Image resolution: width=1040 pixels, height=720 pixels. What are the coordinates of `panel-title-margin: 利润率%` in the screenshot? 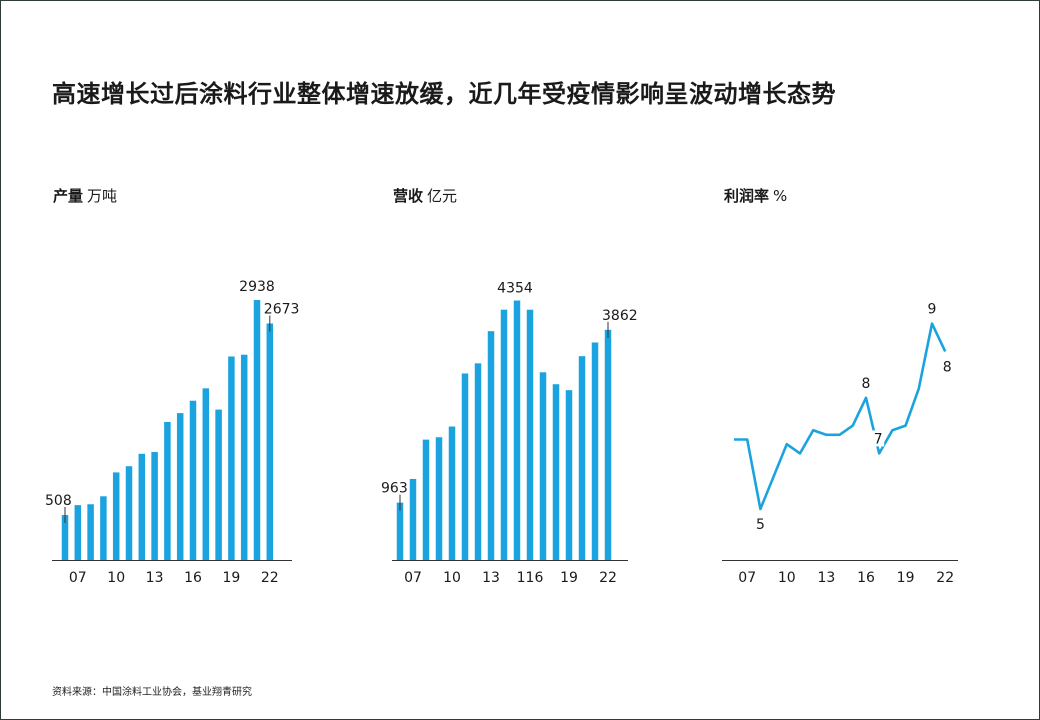 It's located at (755, 195).